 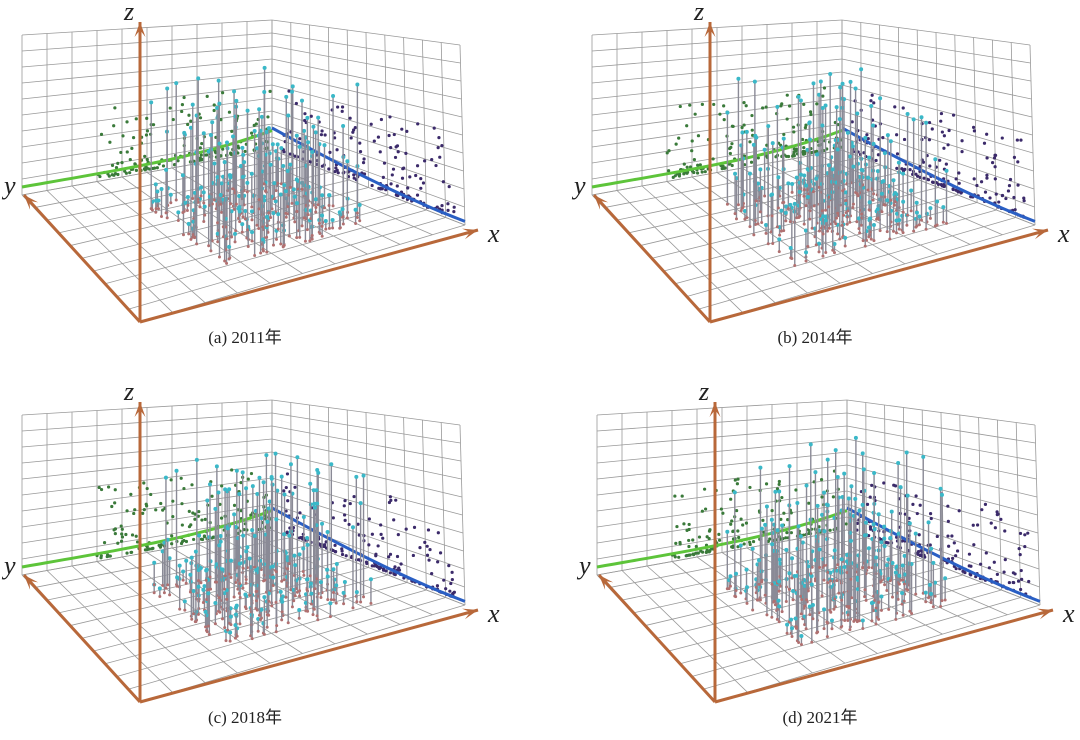 I want to click on trend-curve, so click(x=147, y=539).